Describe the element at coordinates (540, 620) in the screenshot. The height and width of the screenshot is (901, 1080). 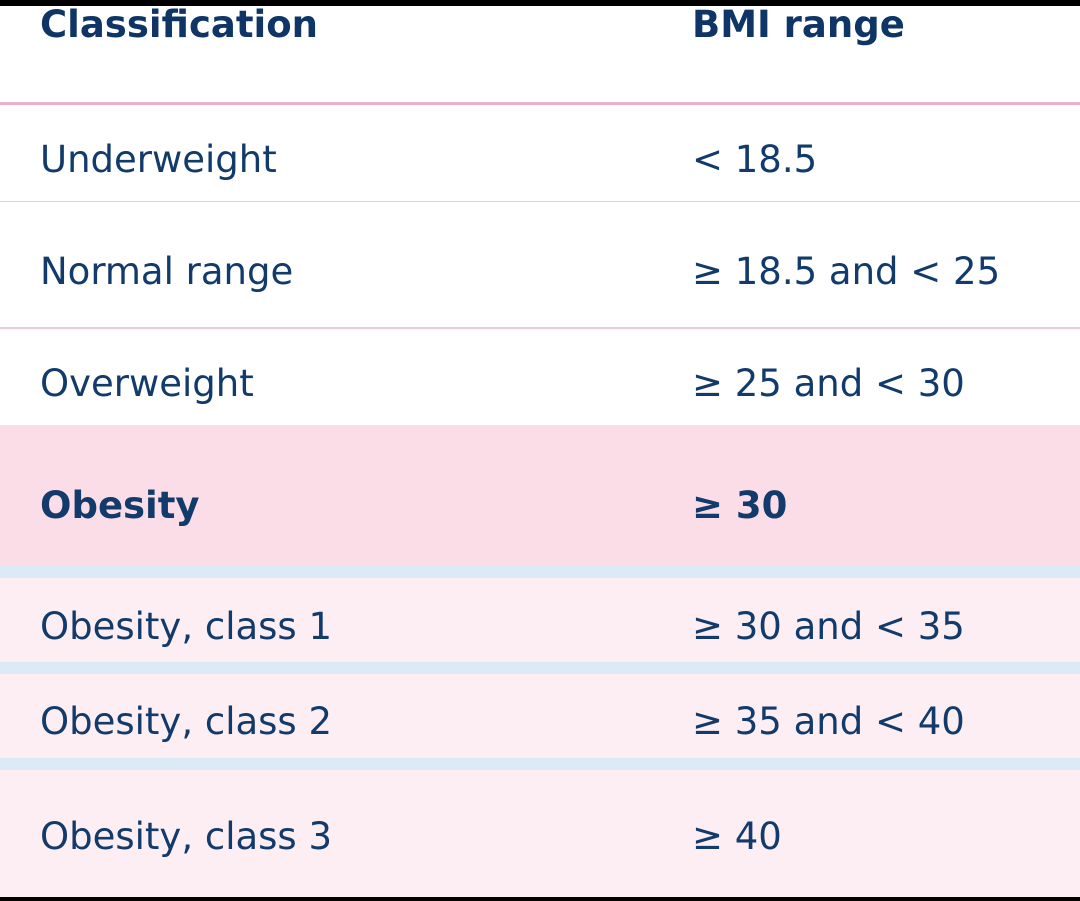
I see `table-row: Obesity, class 1 ≥ 30 and < 35` at that location.